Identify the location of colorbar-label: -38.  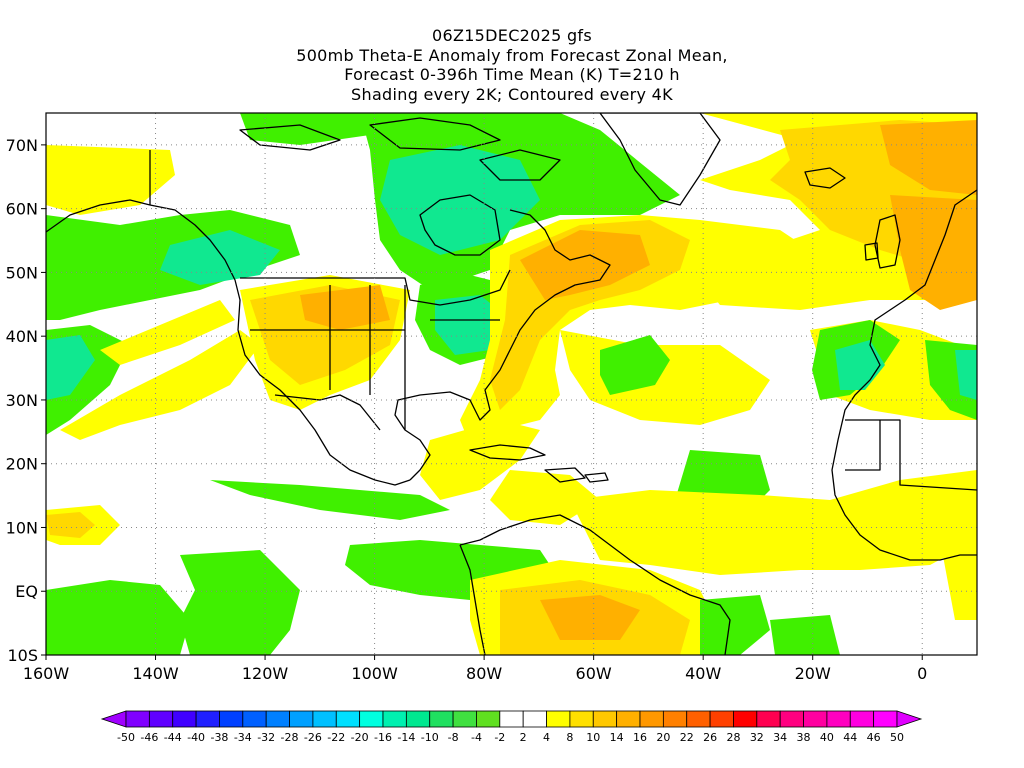
(219, 737).